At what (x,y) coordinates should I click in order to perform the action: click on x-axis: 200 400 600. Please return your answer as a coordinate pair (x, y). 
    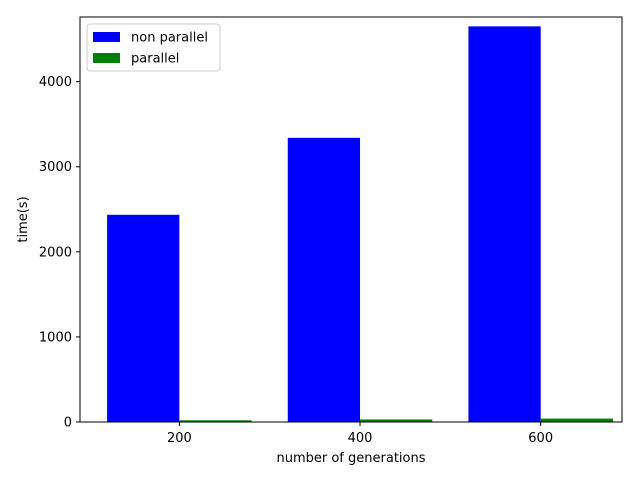
    Looking at the image, I should click on (360, 434).